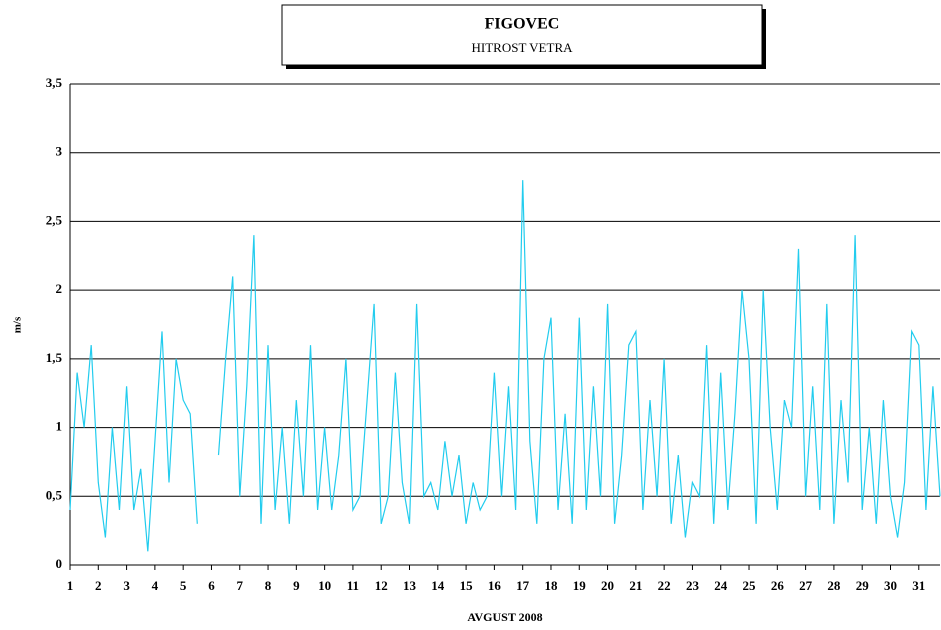 The height and width of the screenshot is (630, 941). Describe the element at coordinates (381, 585) in the screenshot. I see `x-tick-label: 12` at that location.